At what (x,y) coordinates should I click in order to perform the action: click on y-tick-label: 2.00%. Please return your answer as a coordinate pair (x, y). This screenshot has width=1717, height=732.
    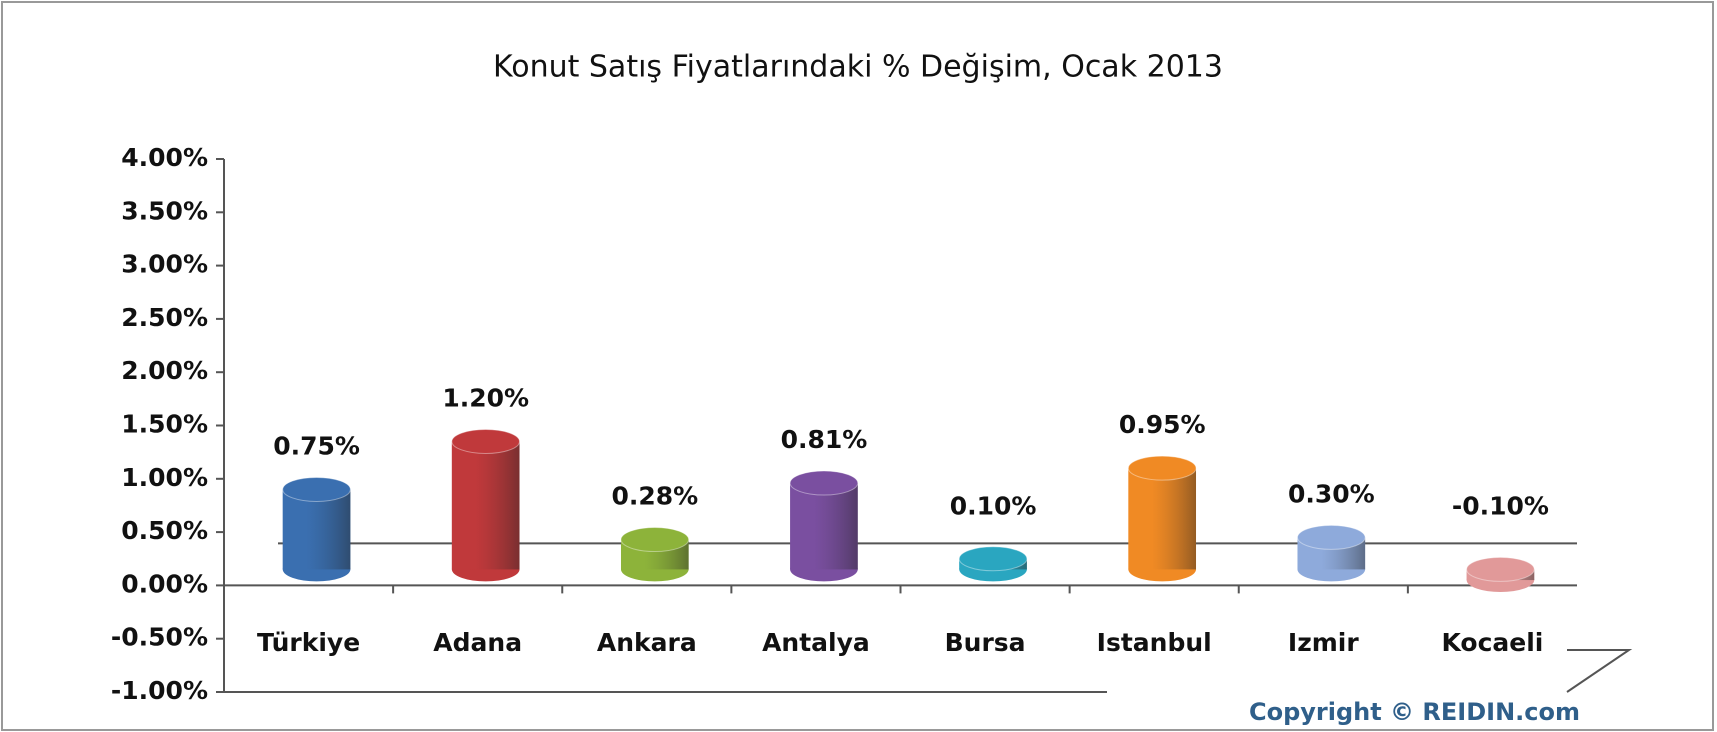
    Looking at the image, I should click on (164, 370).